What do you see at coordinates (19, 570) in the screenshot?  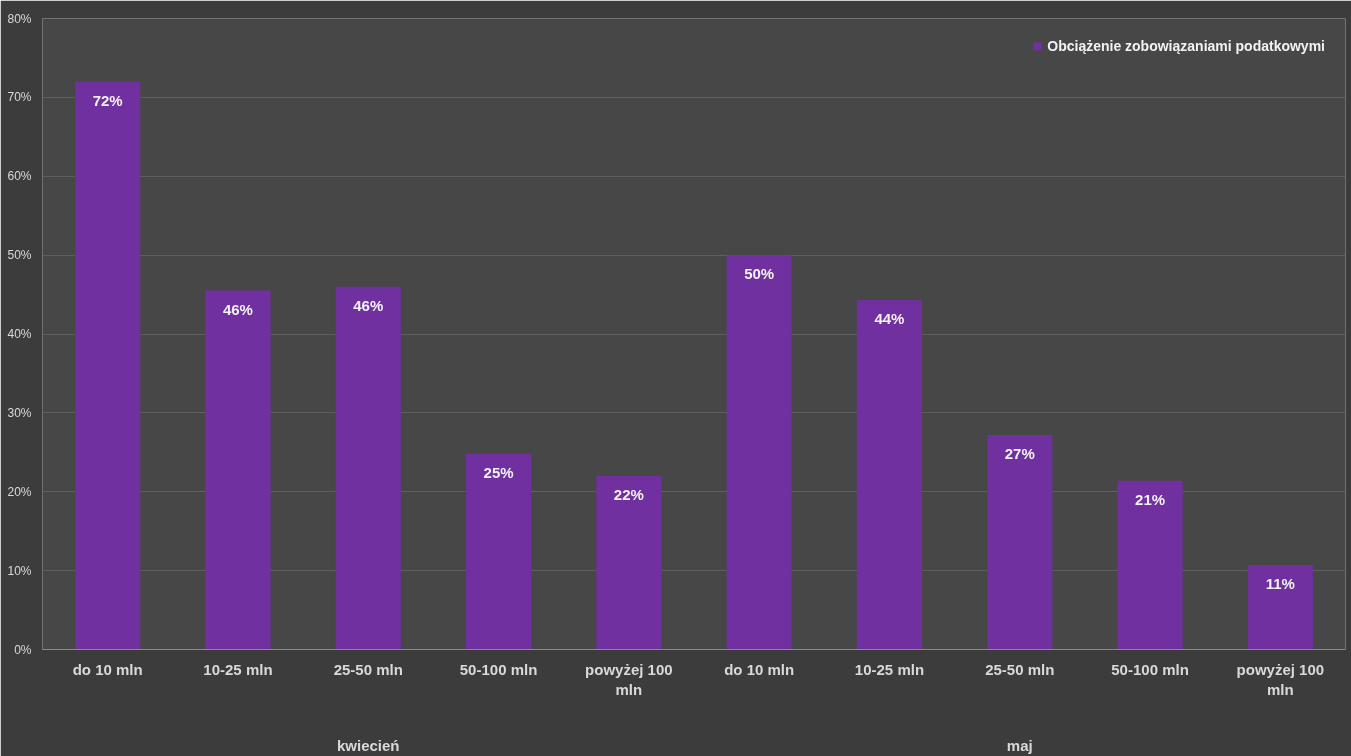 I see `y-tick-label: 10%` at bounding box center [19, 570].